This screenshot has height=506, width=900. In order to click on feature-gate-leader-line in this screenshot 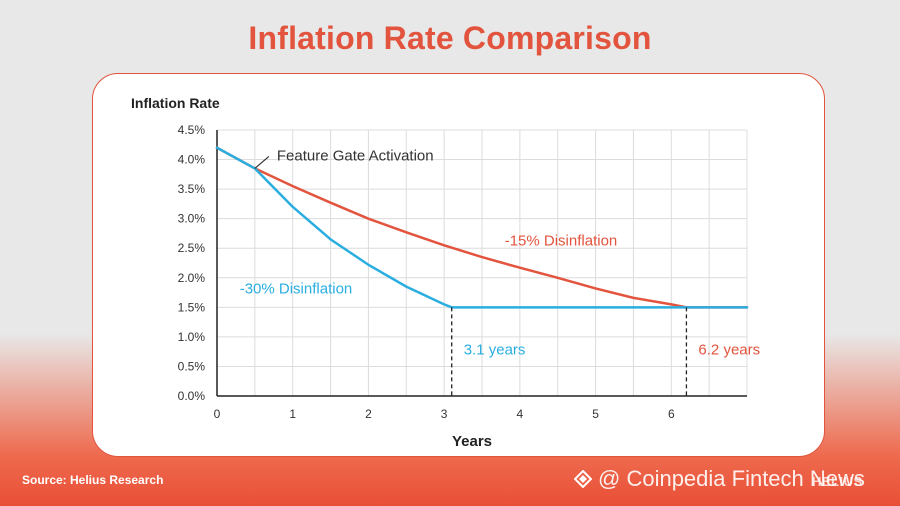, I will do `click(262, 162)`.